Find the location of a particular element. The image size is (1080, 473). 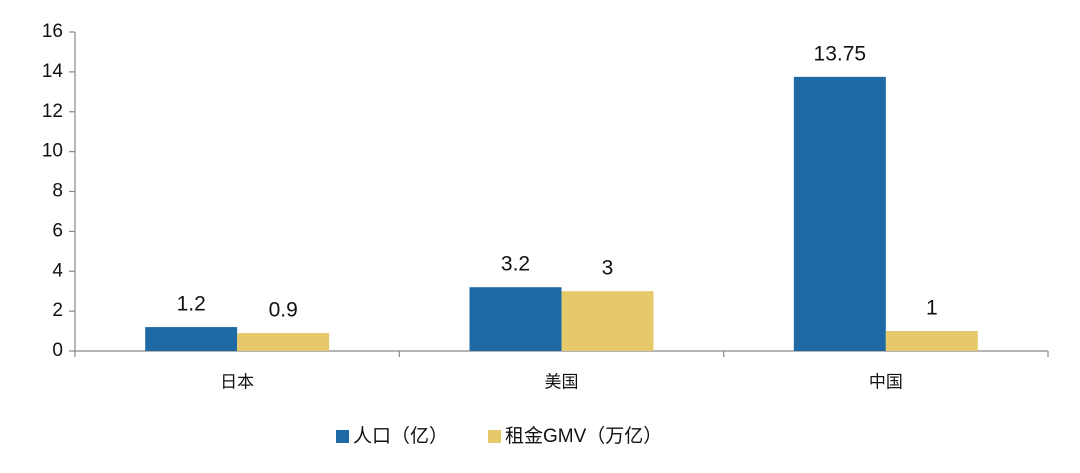

data-label: 3 is located at coordinates (608, 268).